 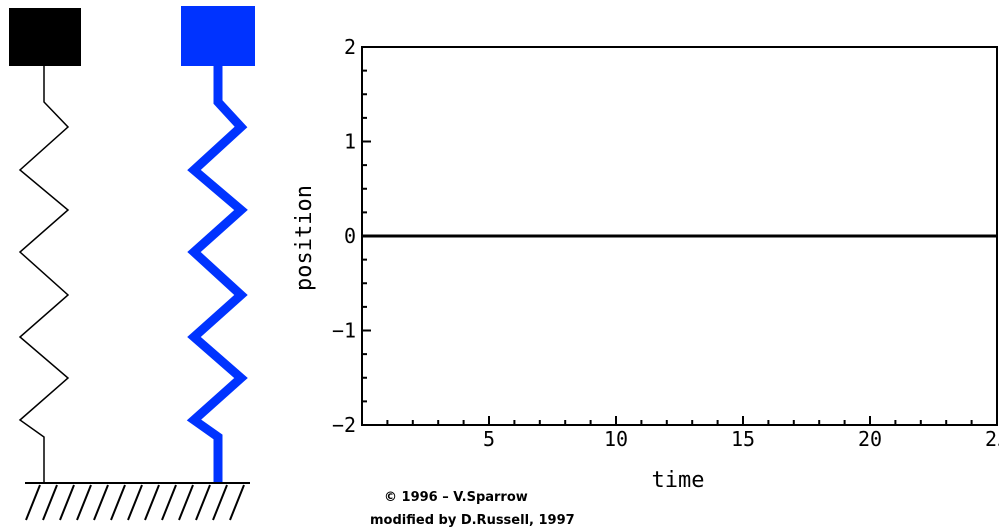 What do you see at coordinates (456, 497) in the screenshot?
I see `copyright-line: © 1996 – V.Sparrow` at bounding box center [456, 497].